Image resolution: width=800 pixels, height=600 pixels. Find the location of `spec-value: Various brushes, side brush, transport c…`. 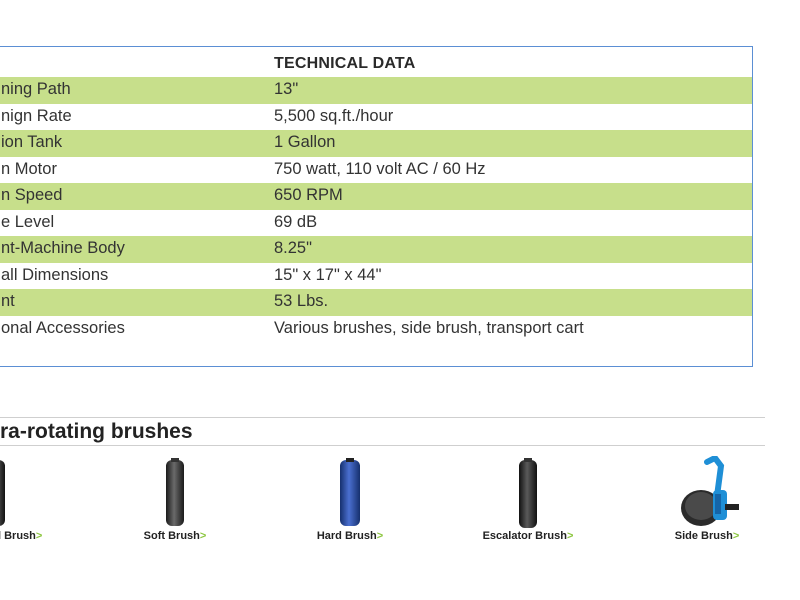

spec-value: Various brushes, side brush, transport c… is located at coordinates (429, 327).